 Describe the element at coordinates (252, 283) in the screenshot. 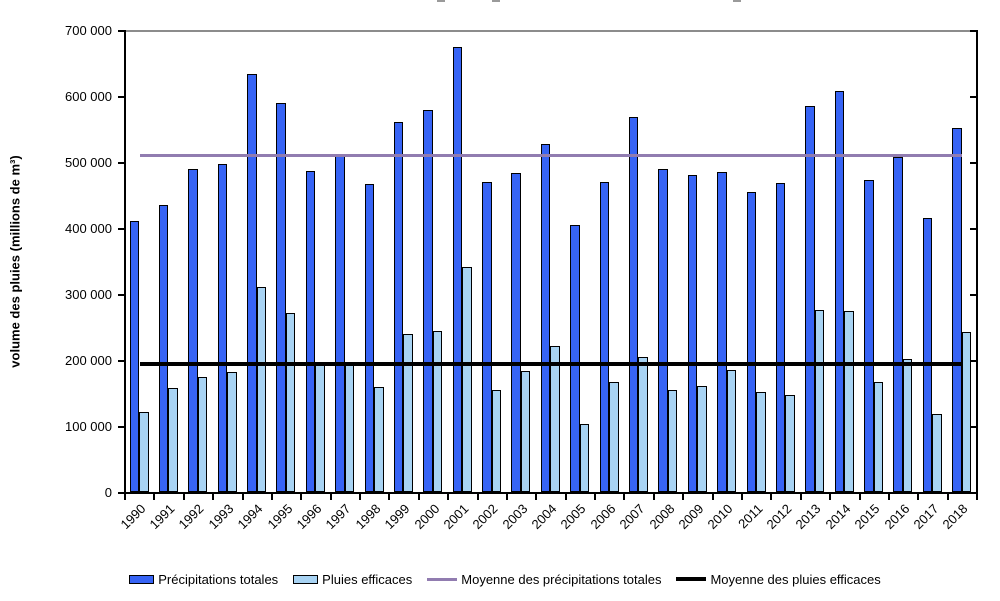

I see `bar-precipitations-1994` at that location.